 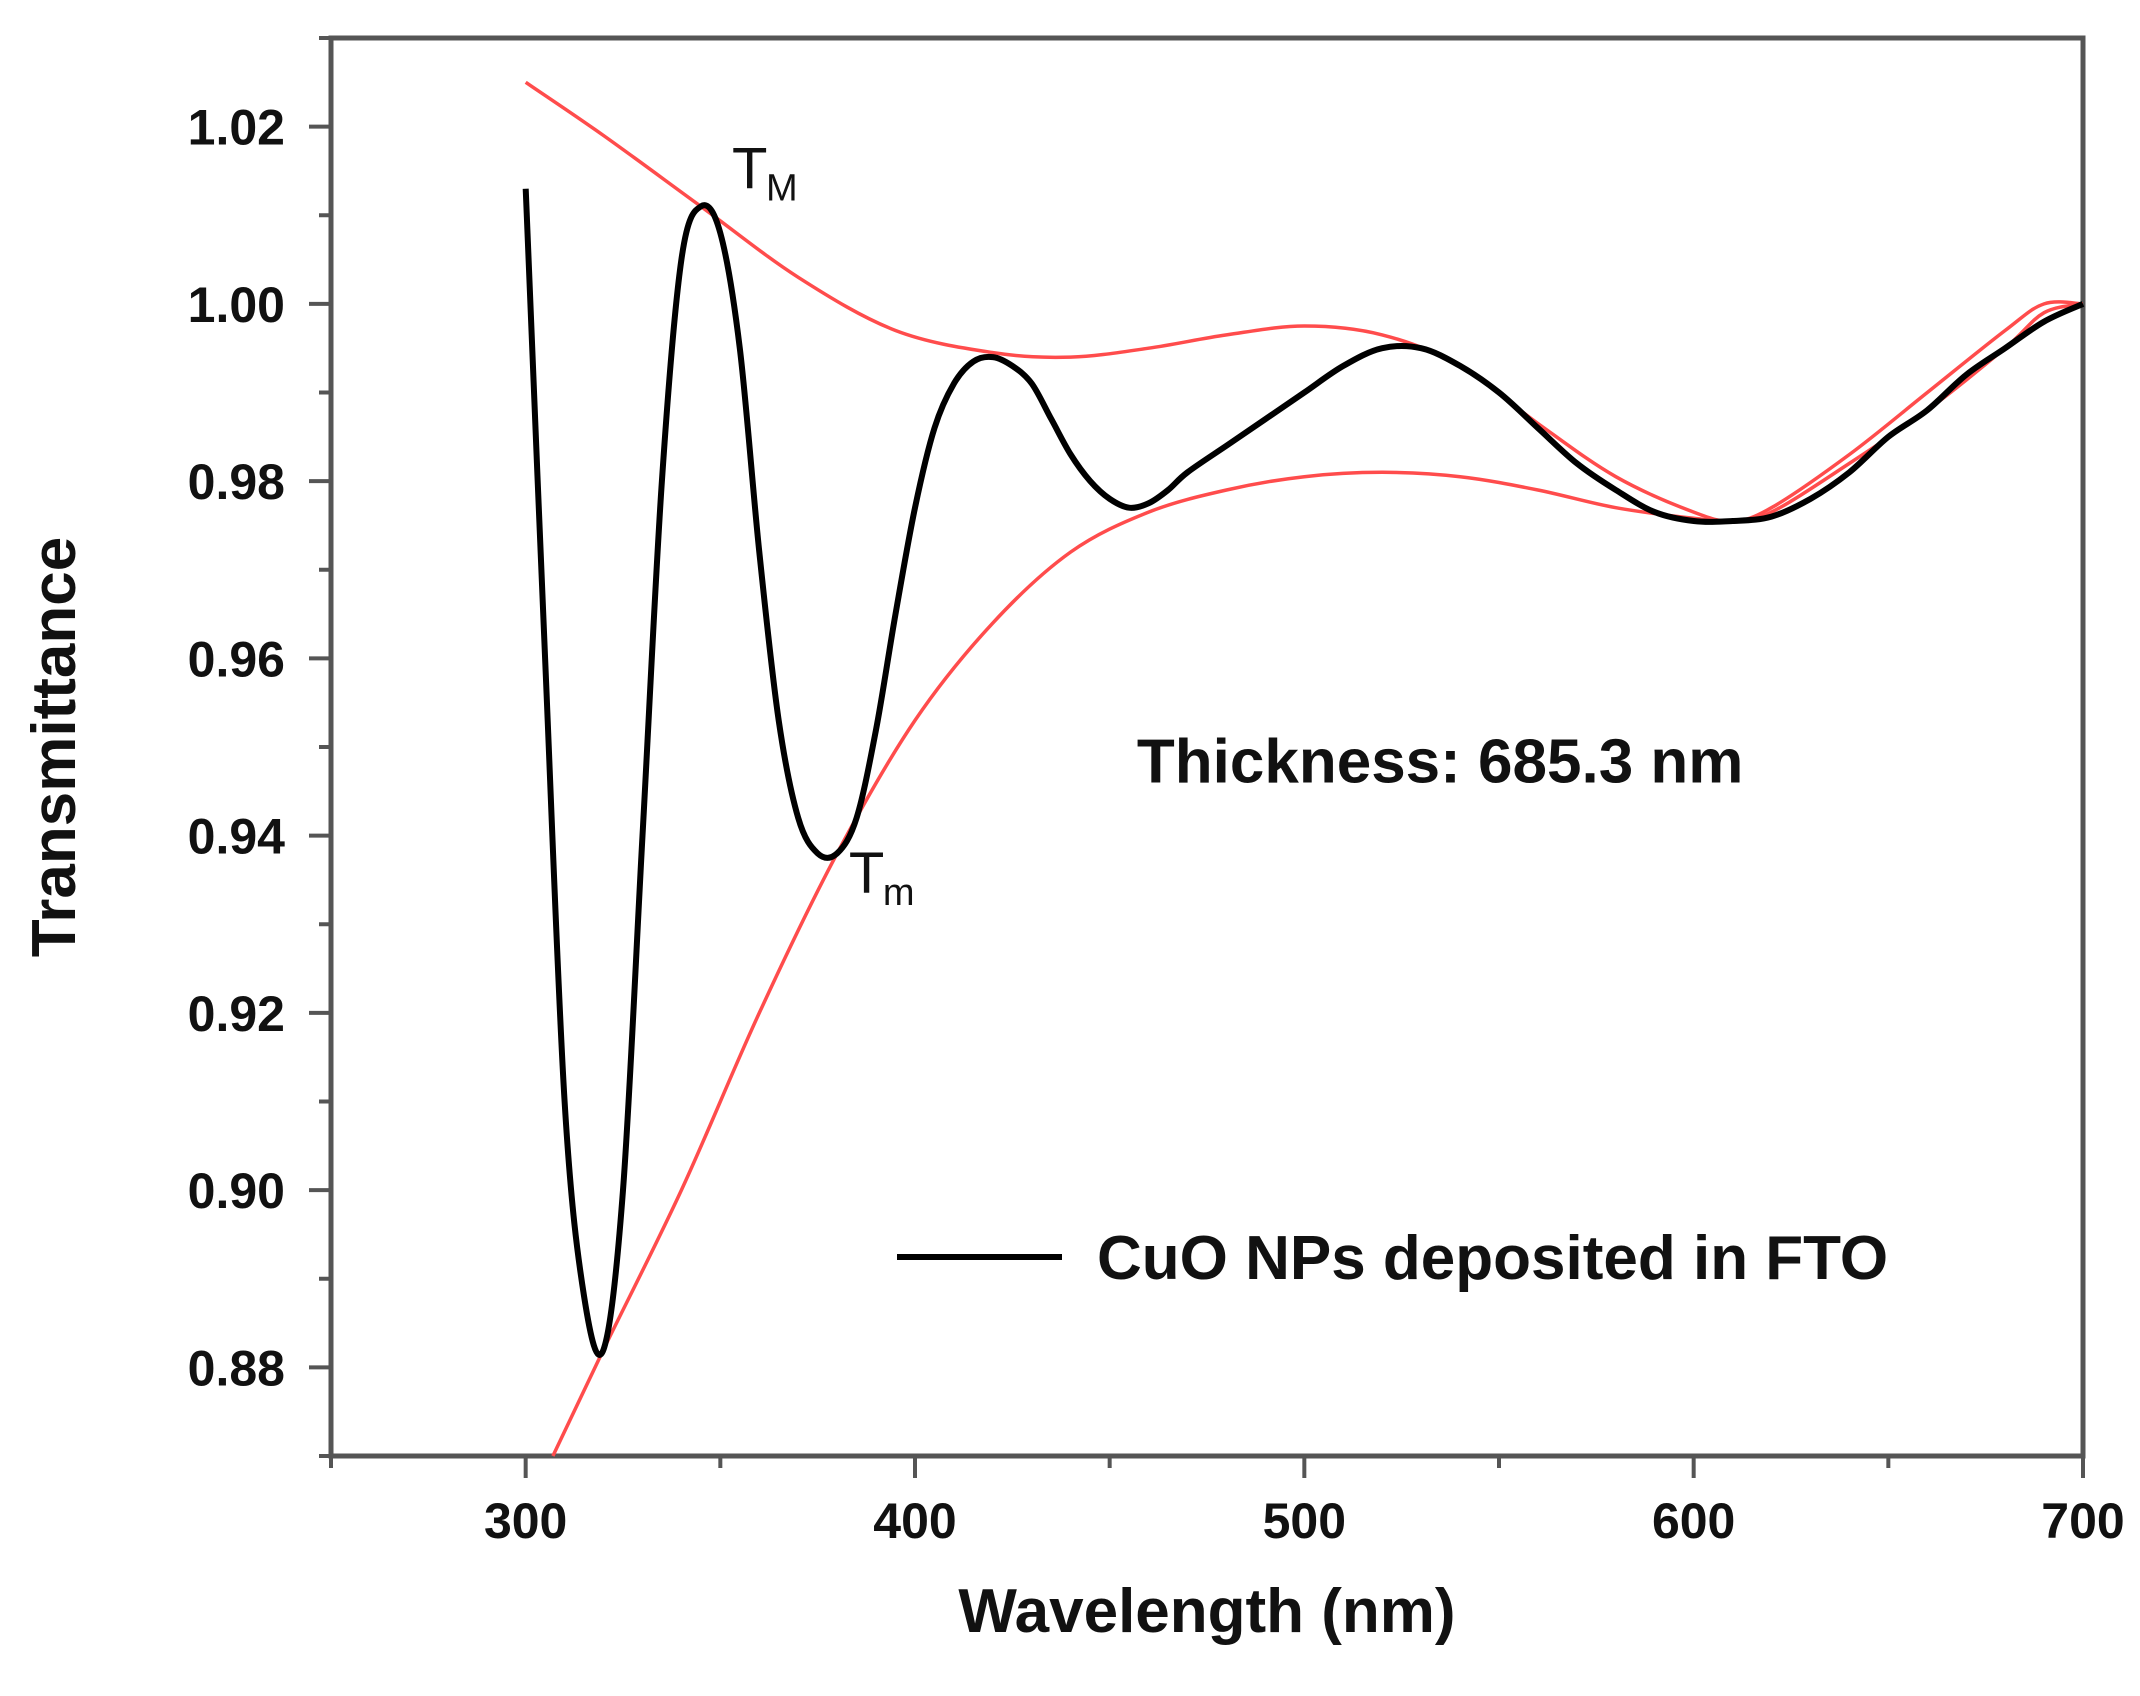 What do you see at coordinates (236, 482) in the screenshot?
I see `y-tick-label: 0.98` at bounding box center [236, 482].